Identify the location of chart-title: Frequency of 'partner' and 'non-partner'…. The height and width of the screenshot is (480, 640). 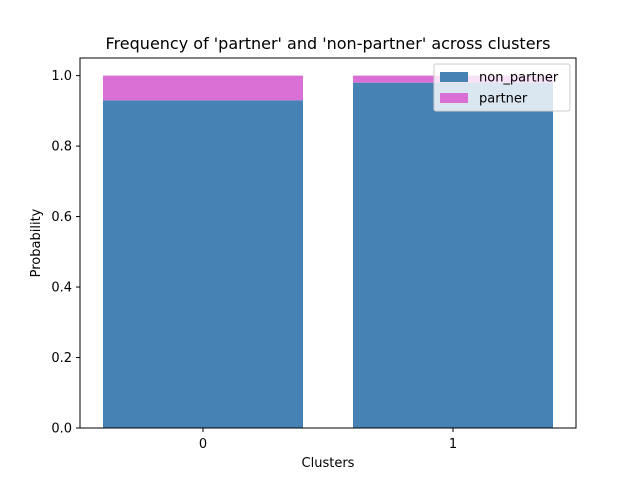
(328, 43).